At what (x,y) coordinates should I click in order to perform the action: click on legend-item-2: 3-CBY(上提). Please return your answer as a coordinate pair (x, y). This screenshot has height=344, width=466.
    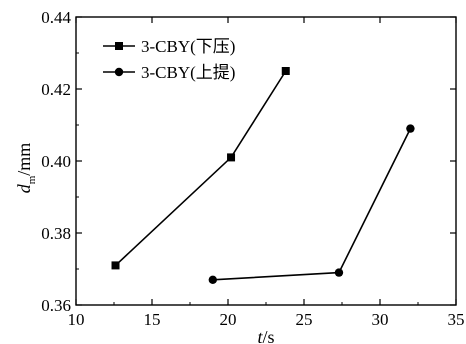
    Looking at the image, I should click on (169, 72).